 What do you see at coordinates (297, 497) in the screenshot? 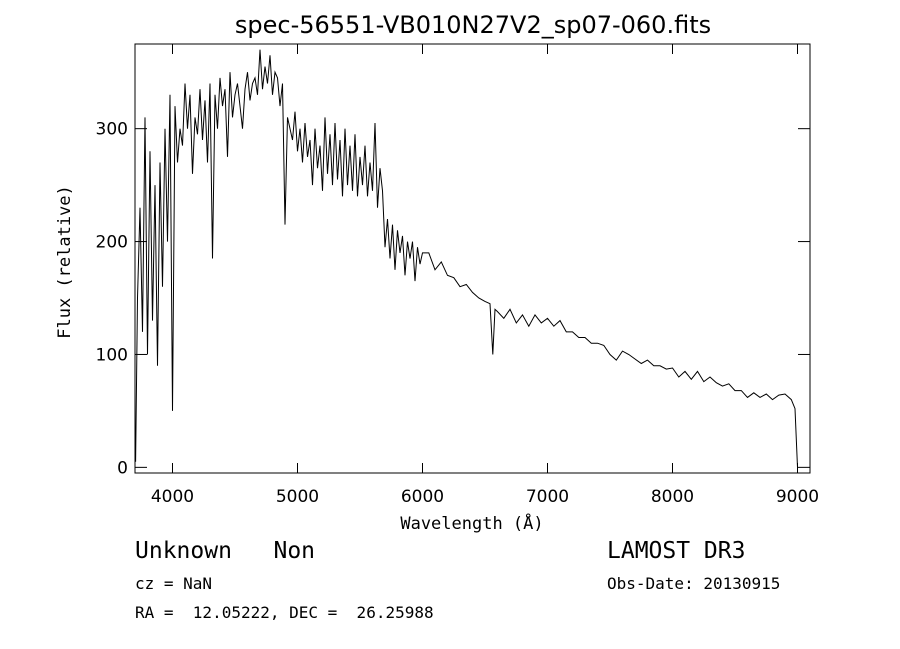
I see `x-tick-label: 5000` at bounding box center [297, 497].